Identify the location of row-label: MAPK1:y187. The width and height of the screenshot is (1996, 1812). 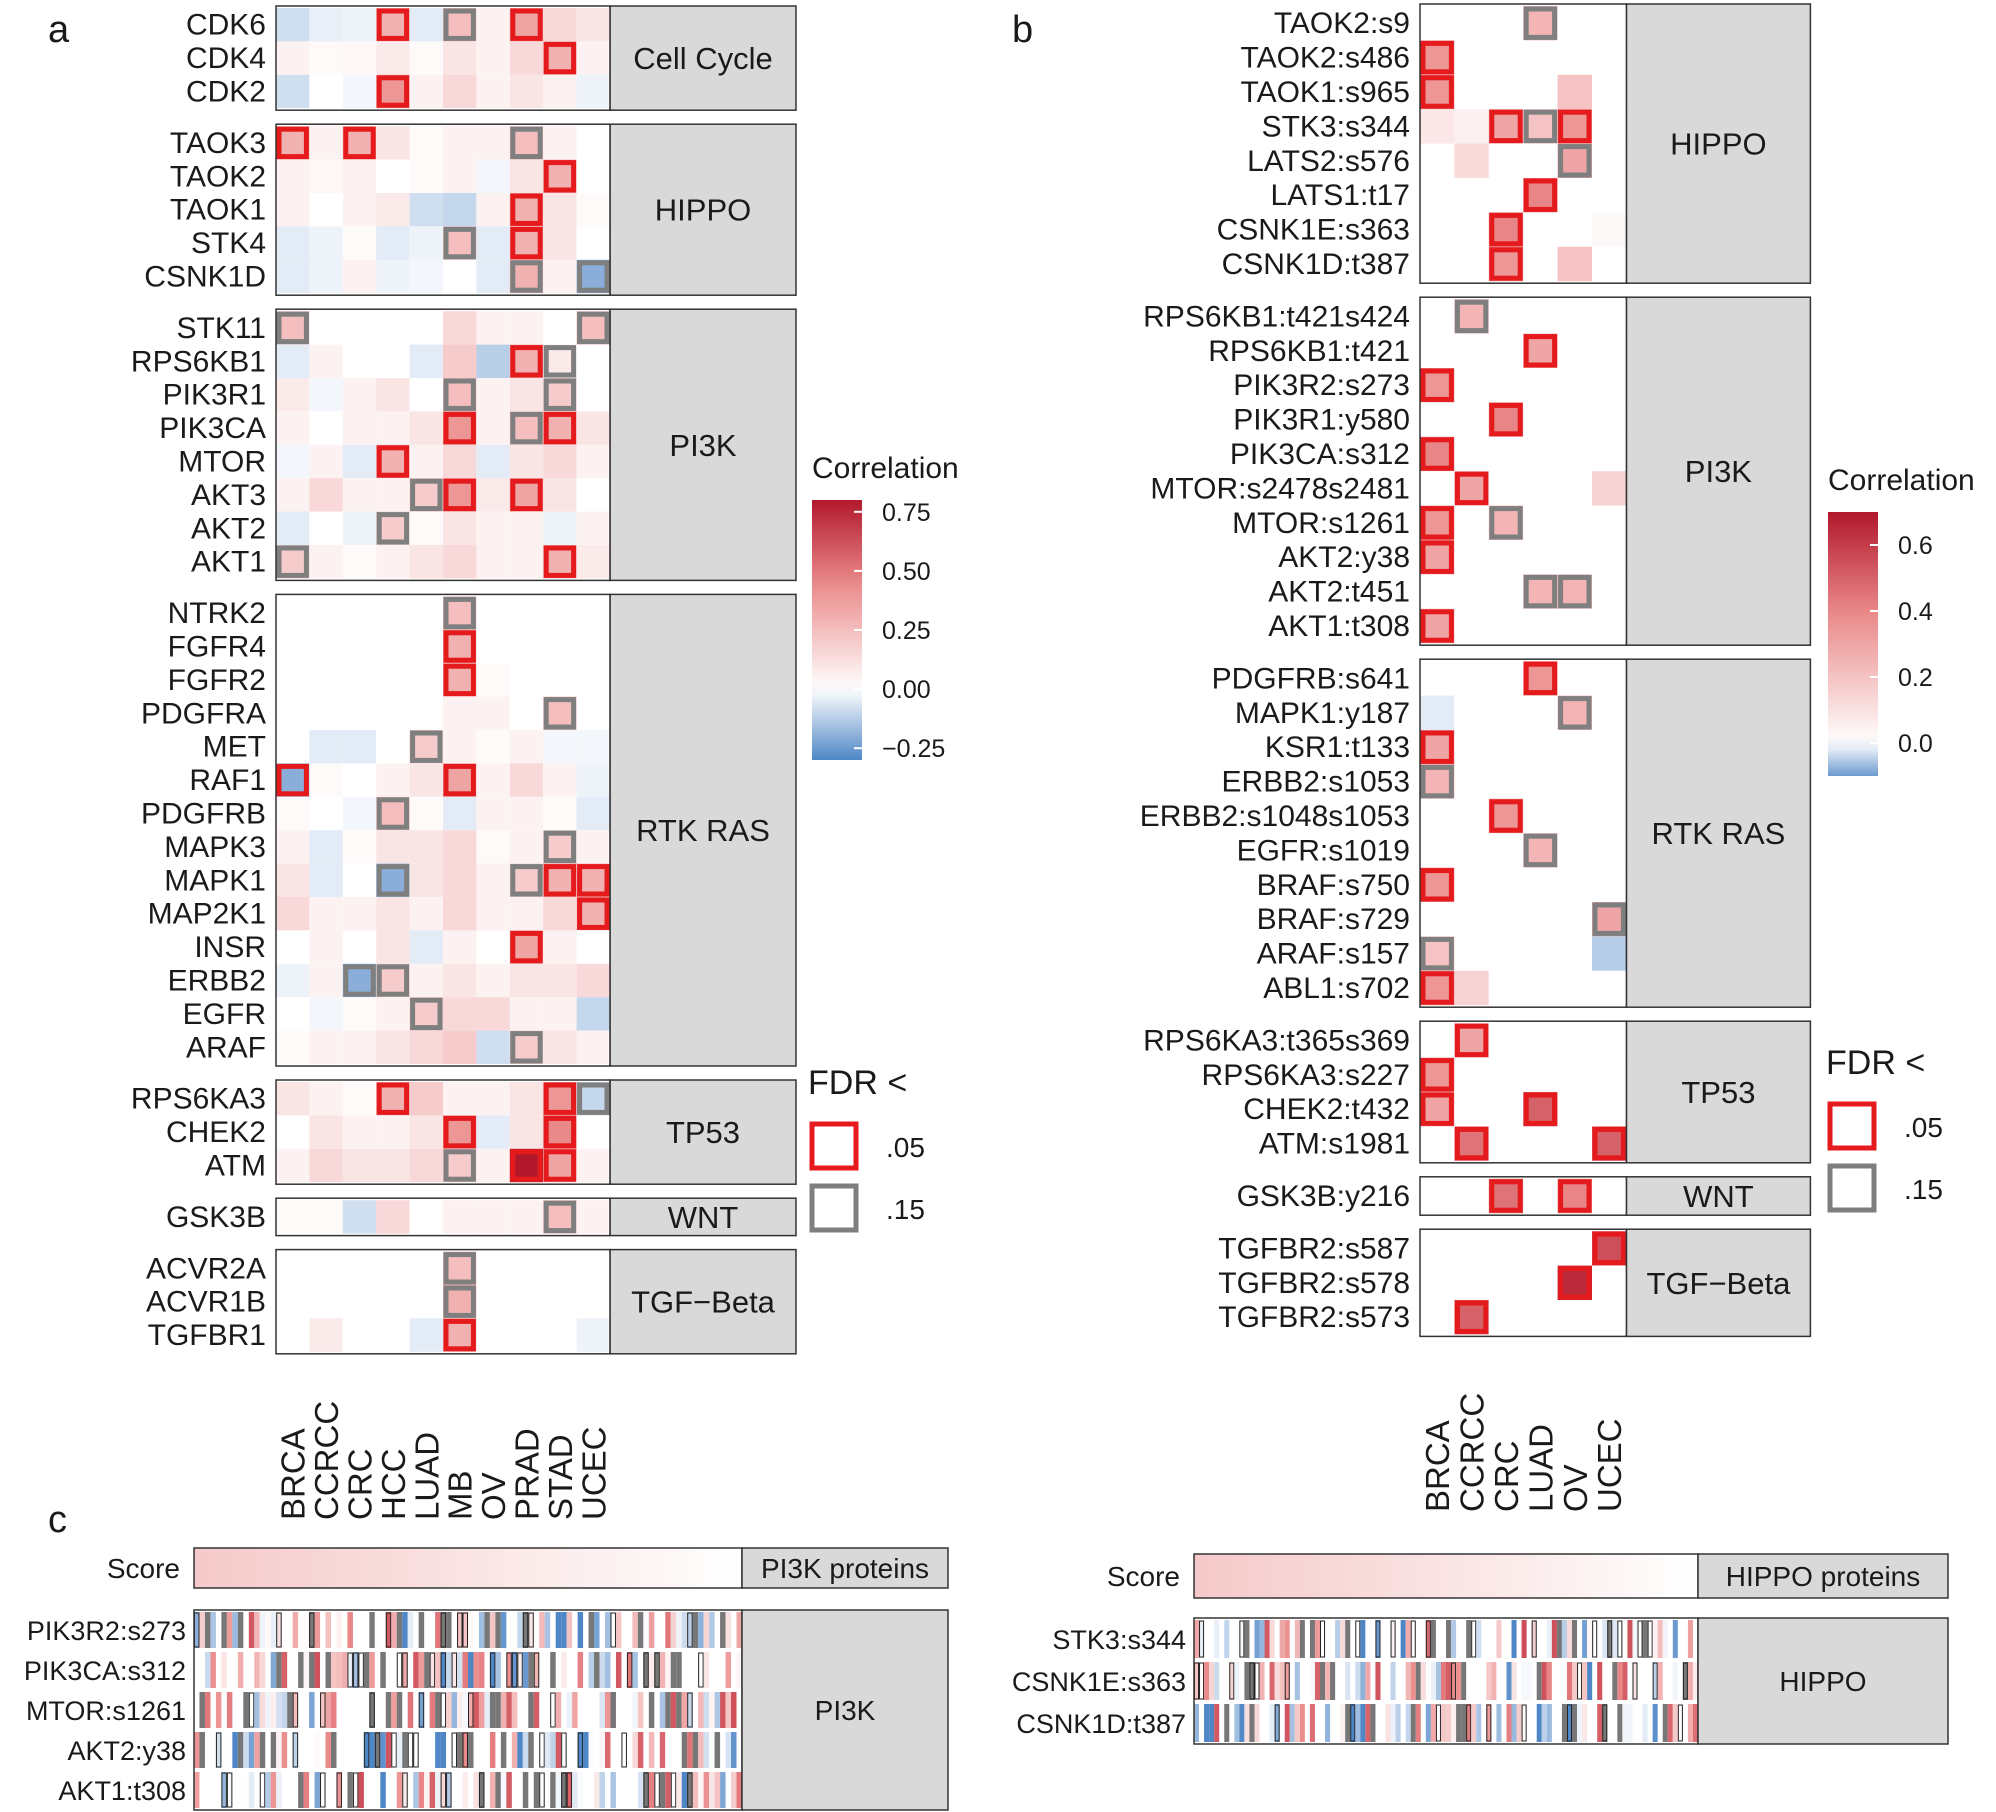
(1322, 713).